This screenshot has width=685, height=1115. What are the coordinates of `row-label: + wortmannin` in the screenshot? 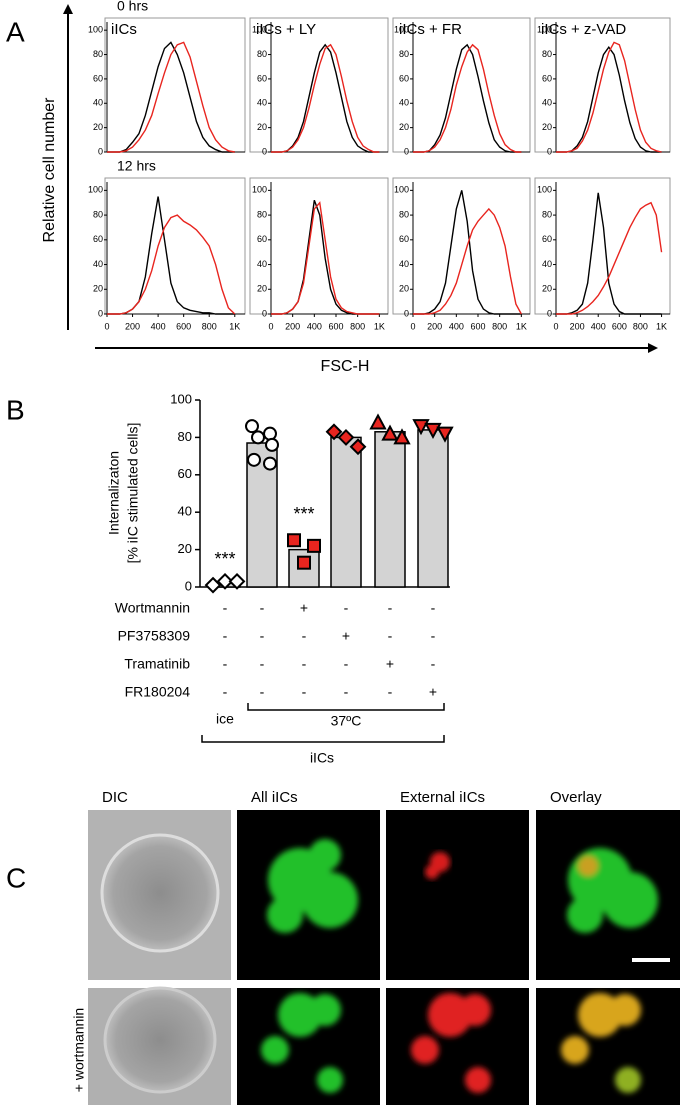 It's located at (79, 1050).